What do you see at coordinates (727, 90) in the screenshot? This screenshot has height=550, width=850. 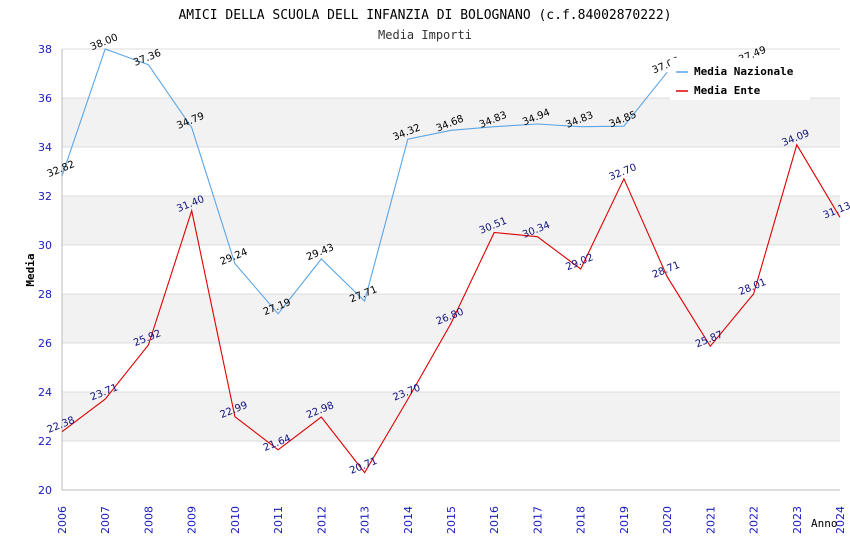 I see `legend-label-ente: Media Ente` at bounding box center [727, 90].